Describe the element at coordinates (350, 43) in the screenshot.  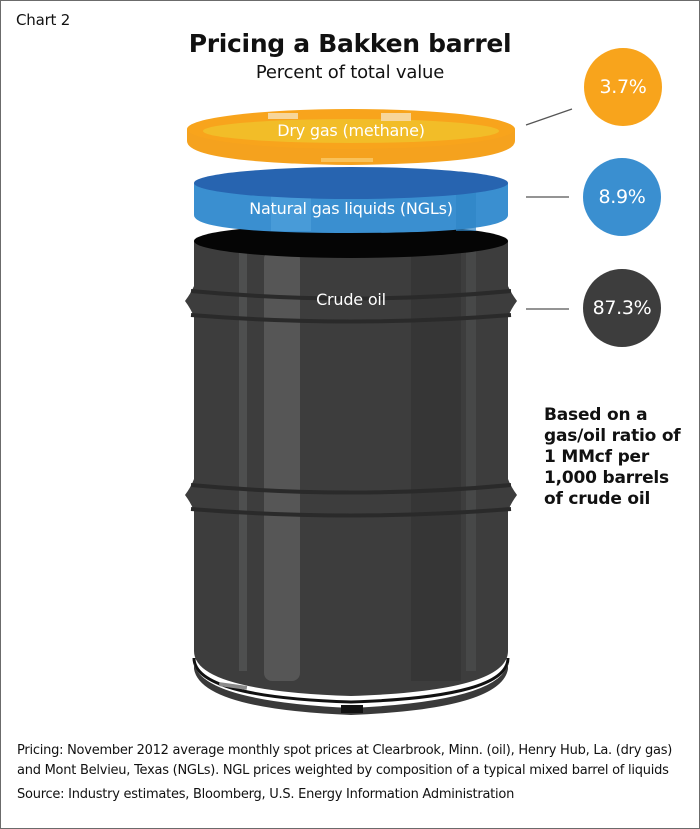
I see `chart-title: Pricing a Bakken barrel` at that location.